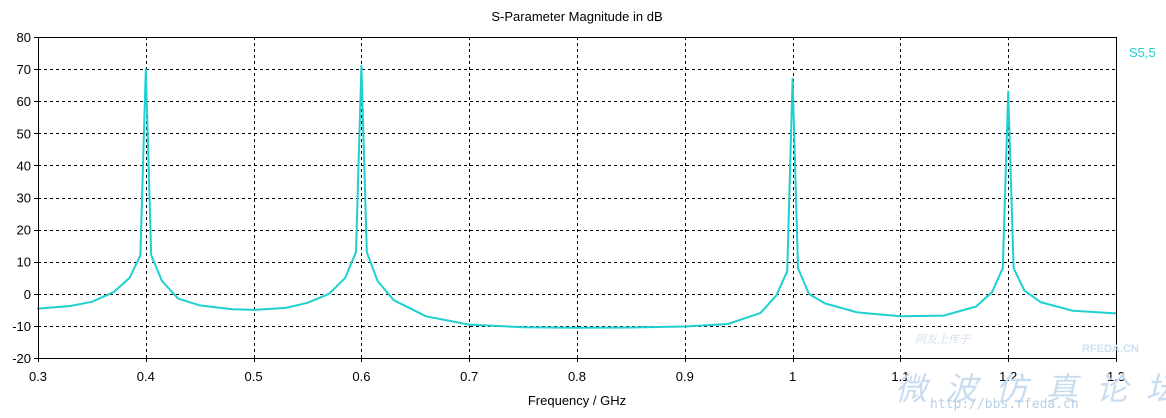  What do you see at coordinates (24, 101) in the screenshot?
I see `y-tick-label: 60` at bounding box center [24, 101].